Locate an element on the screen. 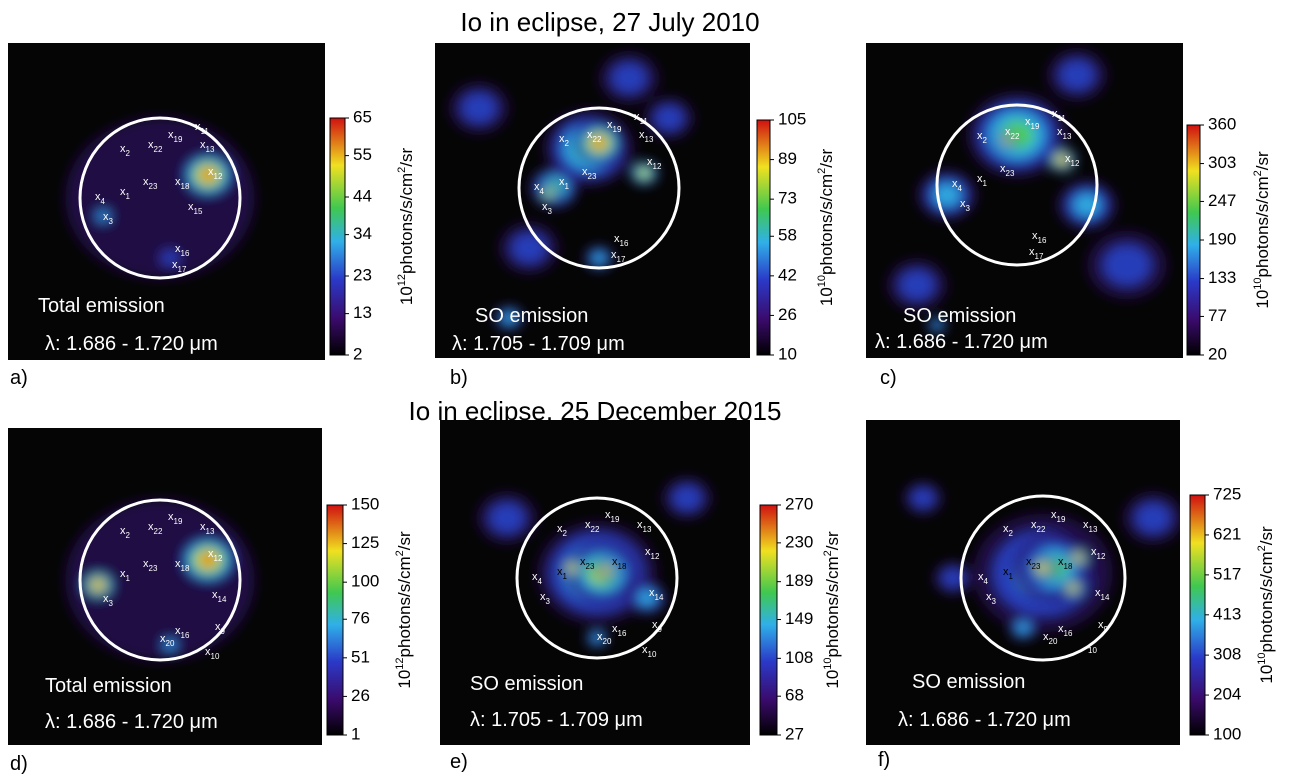 The image size is (1297, 777). wavelength-label: λ: 1.686 - 1.720 μm is located at coordinates (961, 342).